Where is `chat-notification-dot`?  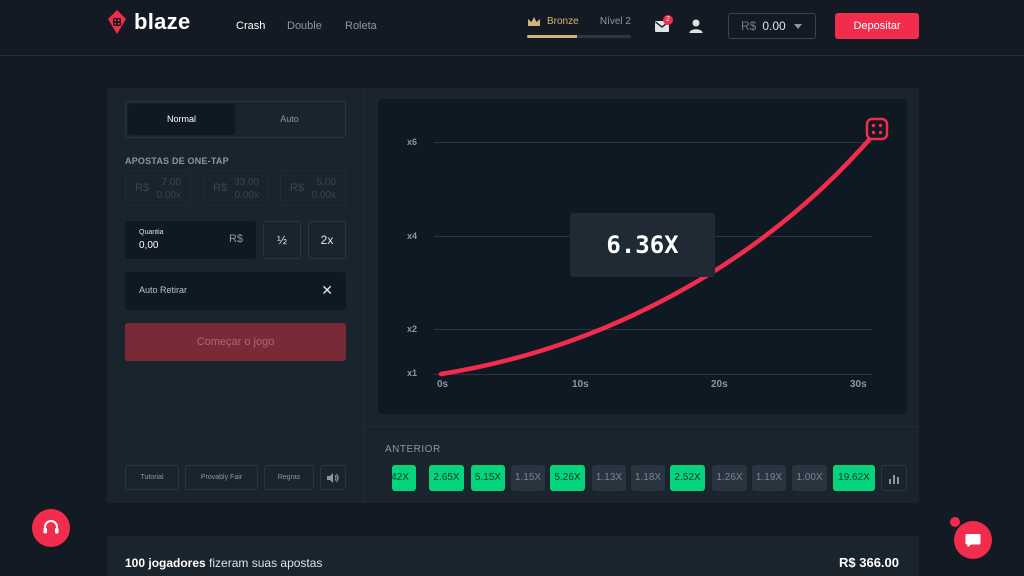
chat-notification-dot is located at coordinates (955, 522).